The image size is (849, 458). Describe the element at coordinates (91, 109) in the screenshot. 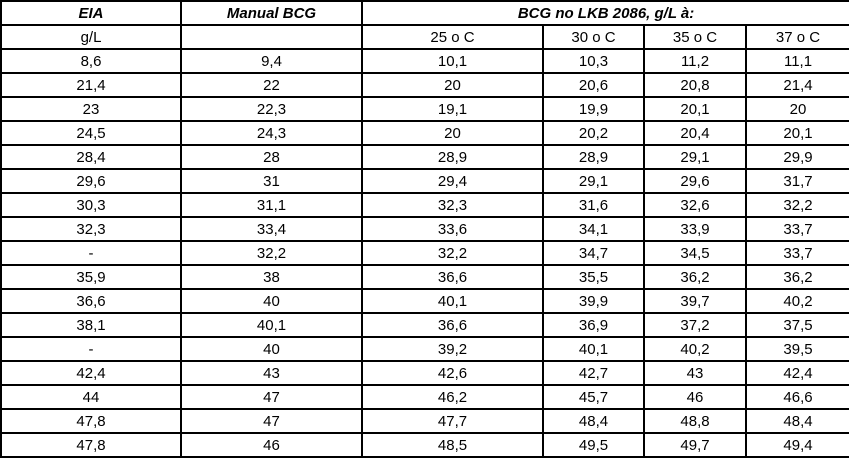

I see `table-cell: 23` at that location.